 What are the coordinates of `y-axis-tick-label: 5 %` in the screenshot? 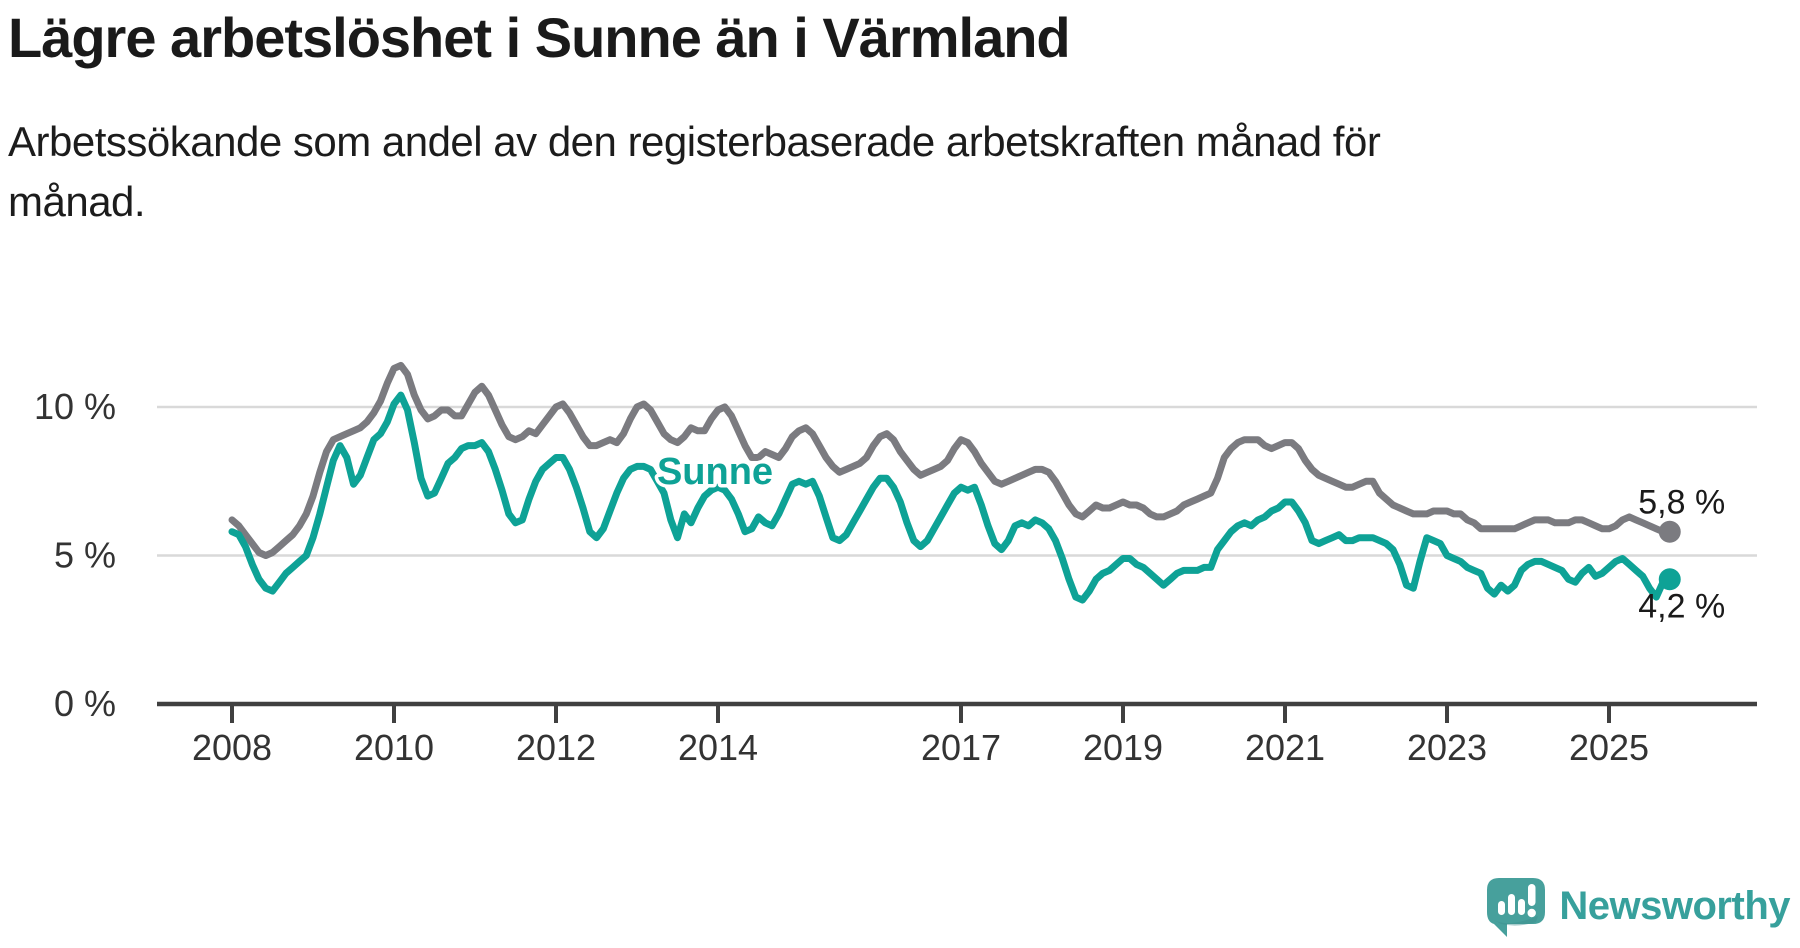 It's located at (85, 555).